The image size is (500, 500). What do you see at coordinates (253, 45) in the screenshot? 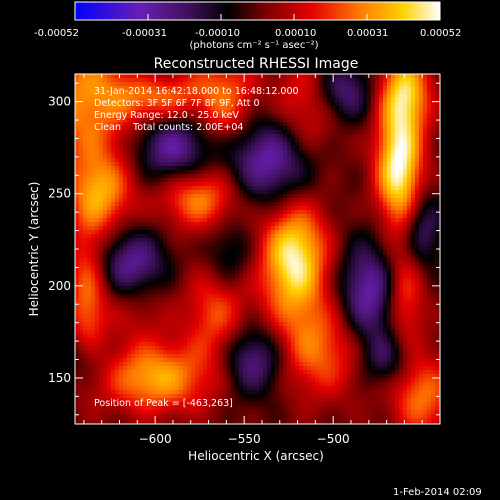
I see `colorbar-unit-label: (photons cm⁻² s⁻¹ asec⁻²)` at bounding box center [253, 45].